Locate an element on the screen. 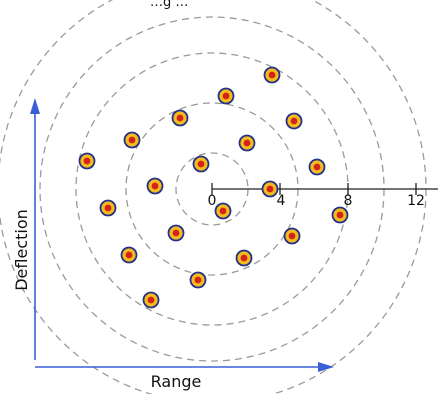  range-scale: 0 4 8 12 is located at coordinates (323, 196).